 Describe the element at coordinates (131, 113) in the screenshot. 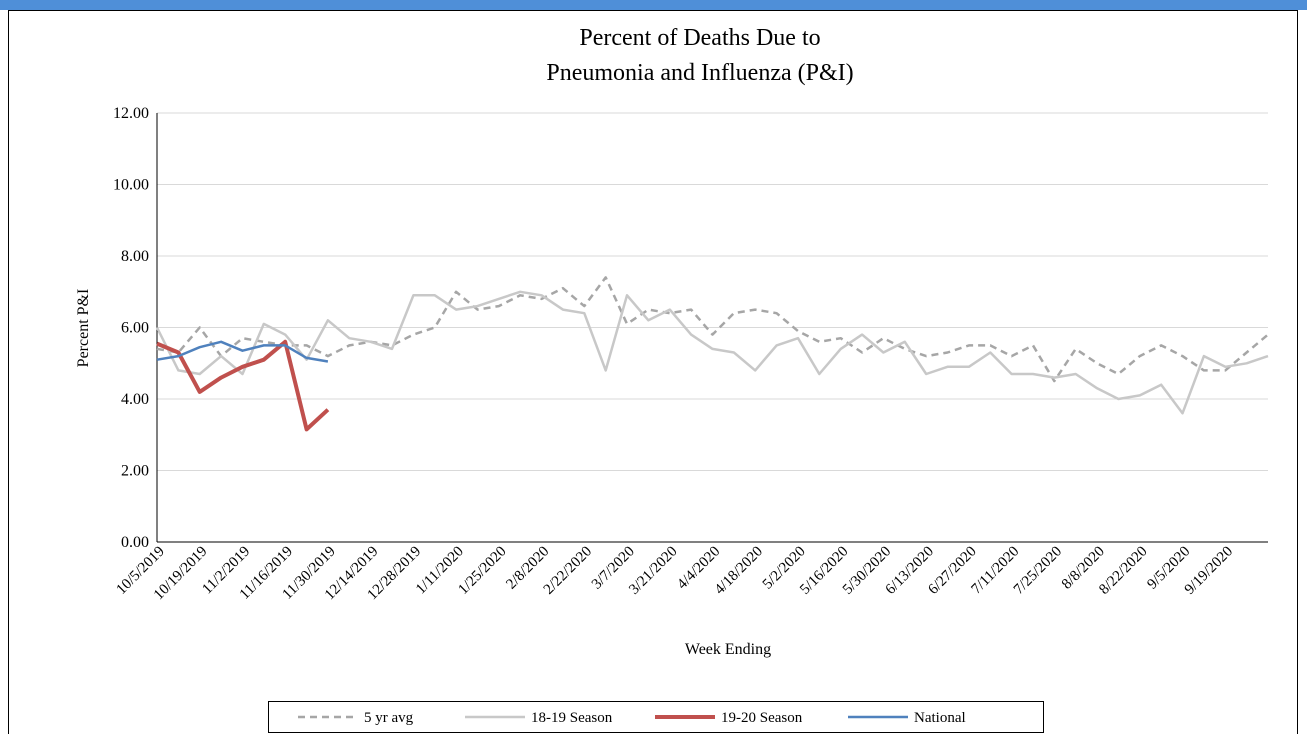

I see `y-tick-label: 12.00` at that location.